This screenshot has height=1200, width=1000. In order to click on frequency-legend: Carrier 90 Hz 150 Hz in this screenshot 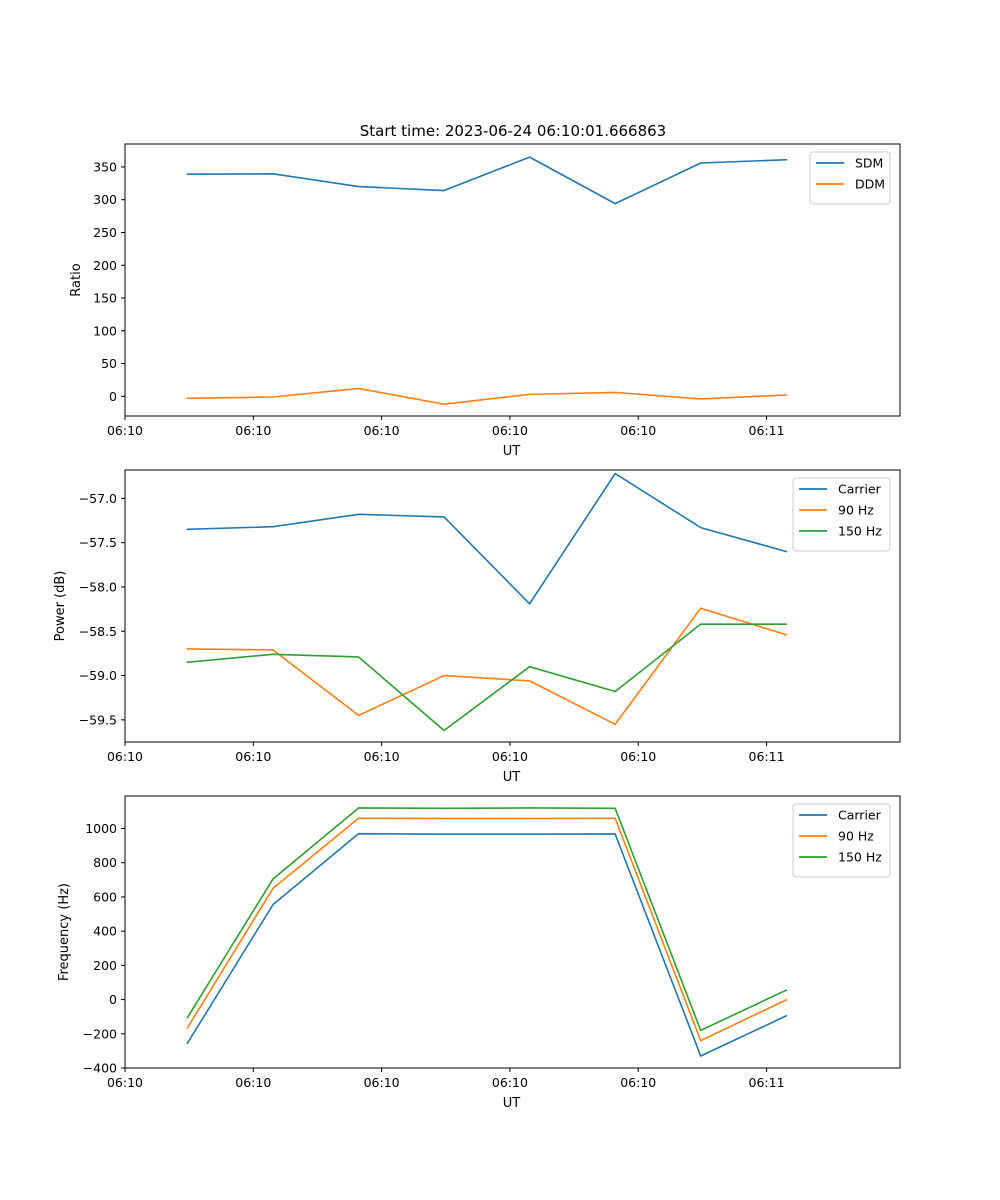, I will do `click(841, 840)`.